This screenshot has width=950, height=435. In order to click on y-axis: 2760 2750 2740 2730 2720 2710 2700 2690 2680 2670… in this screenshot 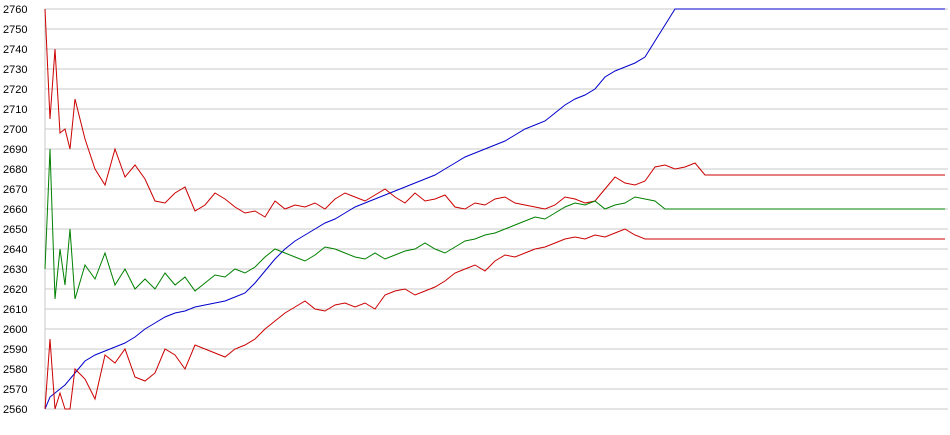, I will do `click(15, 210)`.